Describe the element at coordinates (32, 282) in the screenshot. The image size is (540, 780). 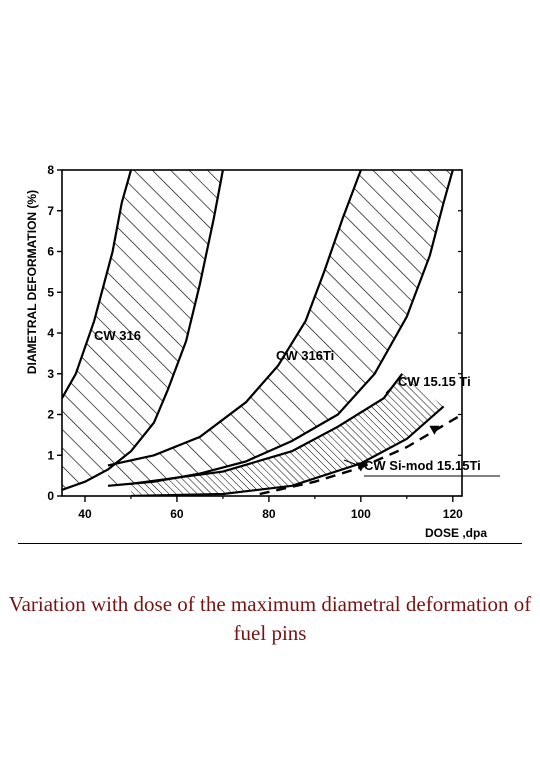
I see `y-axis-title: DIAMETRAL DEFORMATION (%)` at that location.